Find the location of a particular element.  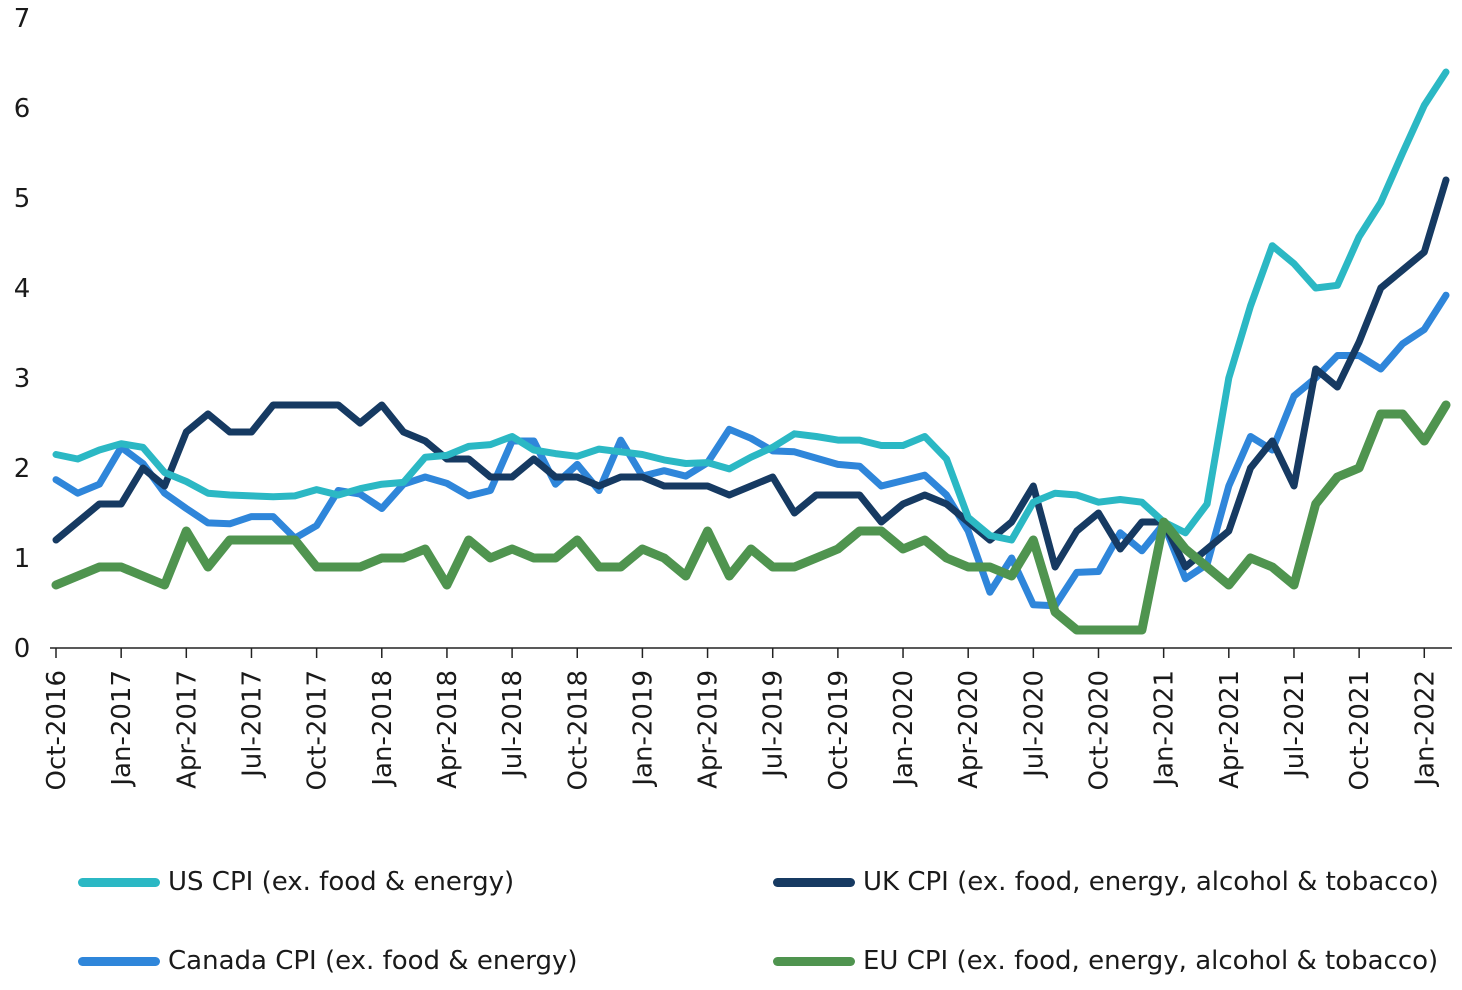

legend-item-us: US CPI (ex. food & energy) is located at coordinates (296, 882).